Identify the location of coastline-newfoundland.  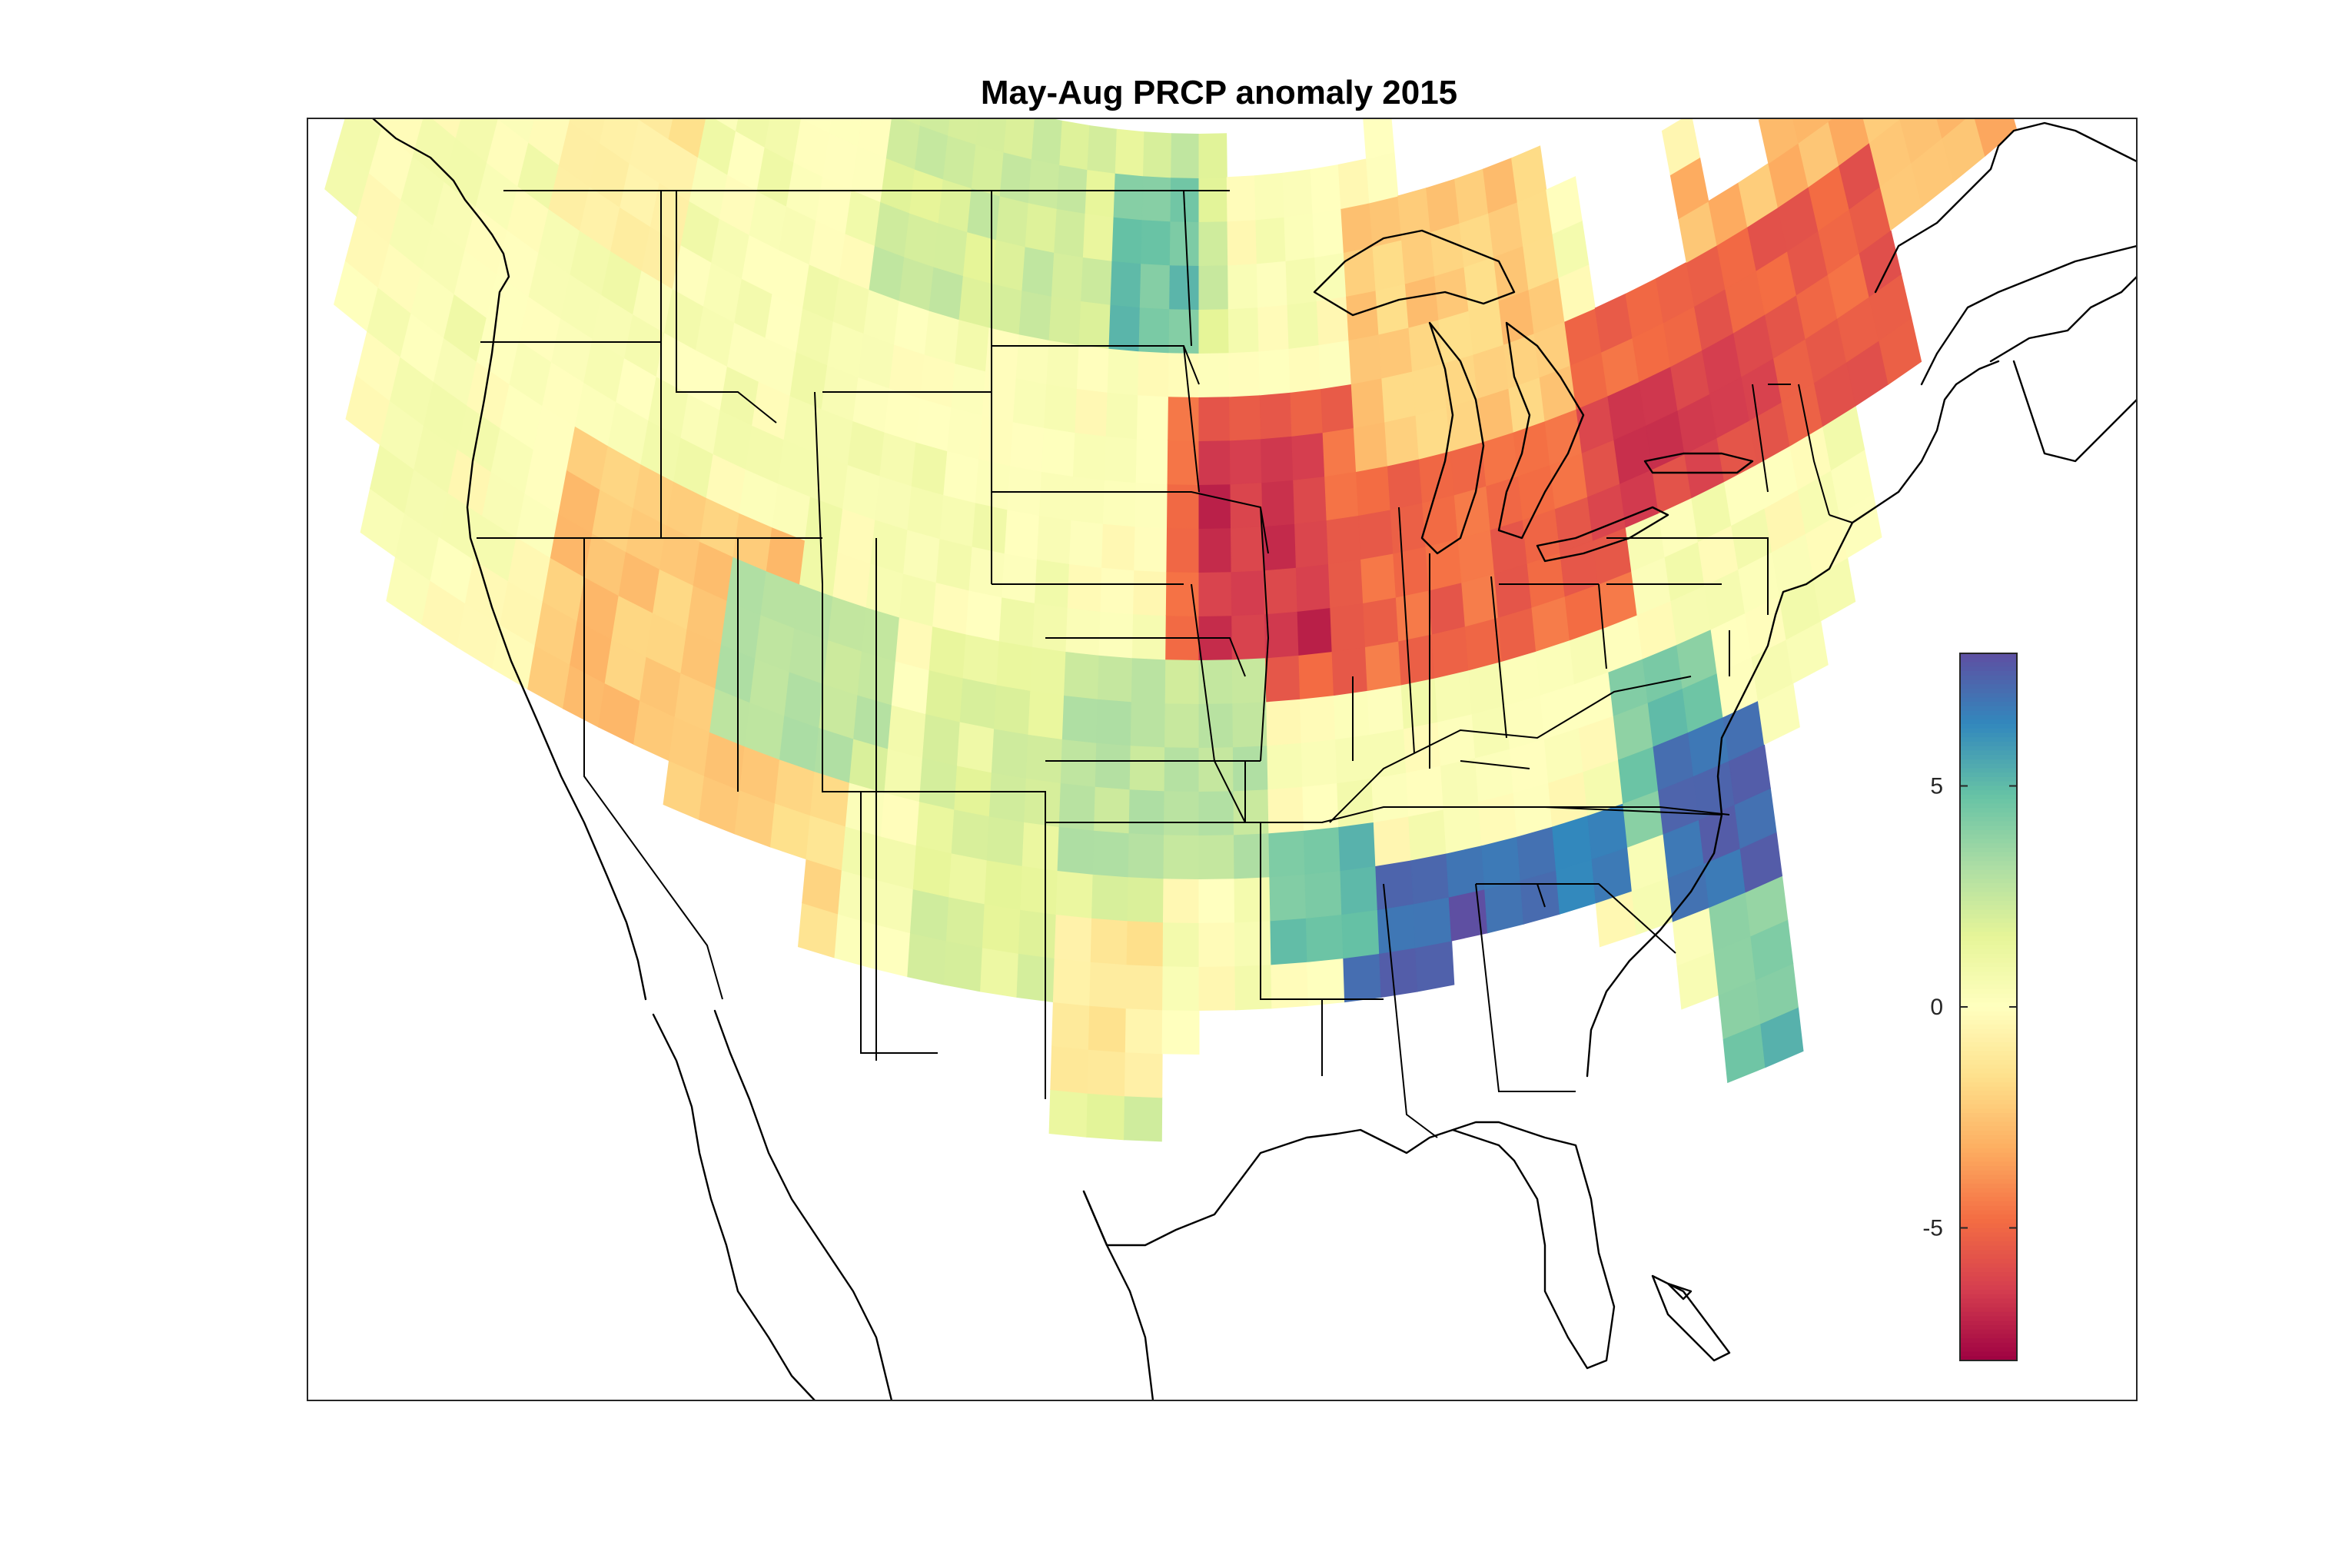
(2074, 411).